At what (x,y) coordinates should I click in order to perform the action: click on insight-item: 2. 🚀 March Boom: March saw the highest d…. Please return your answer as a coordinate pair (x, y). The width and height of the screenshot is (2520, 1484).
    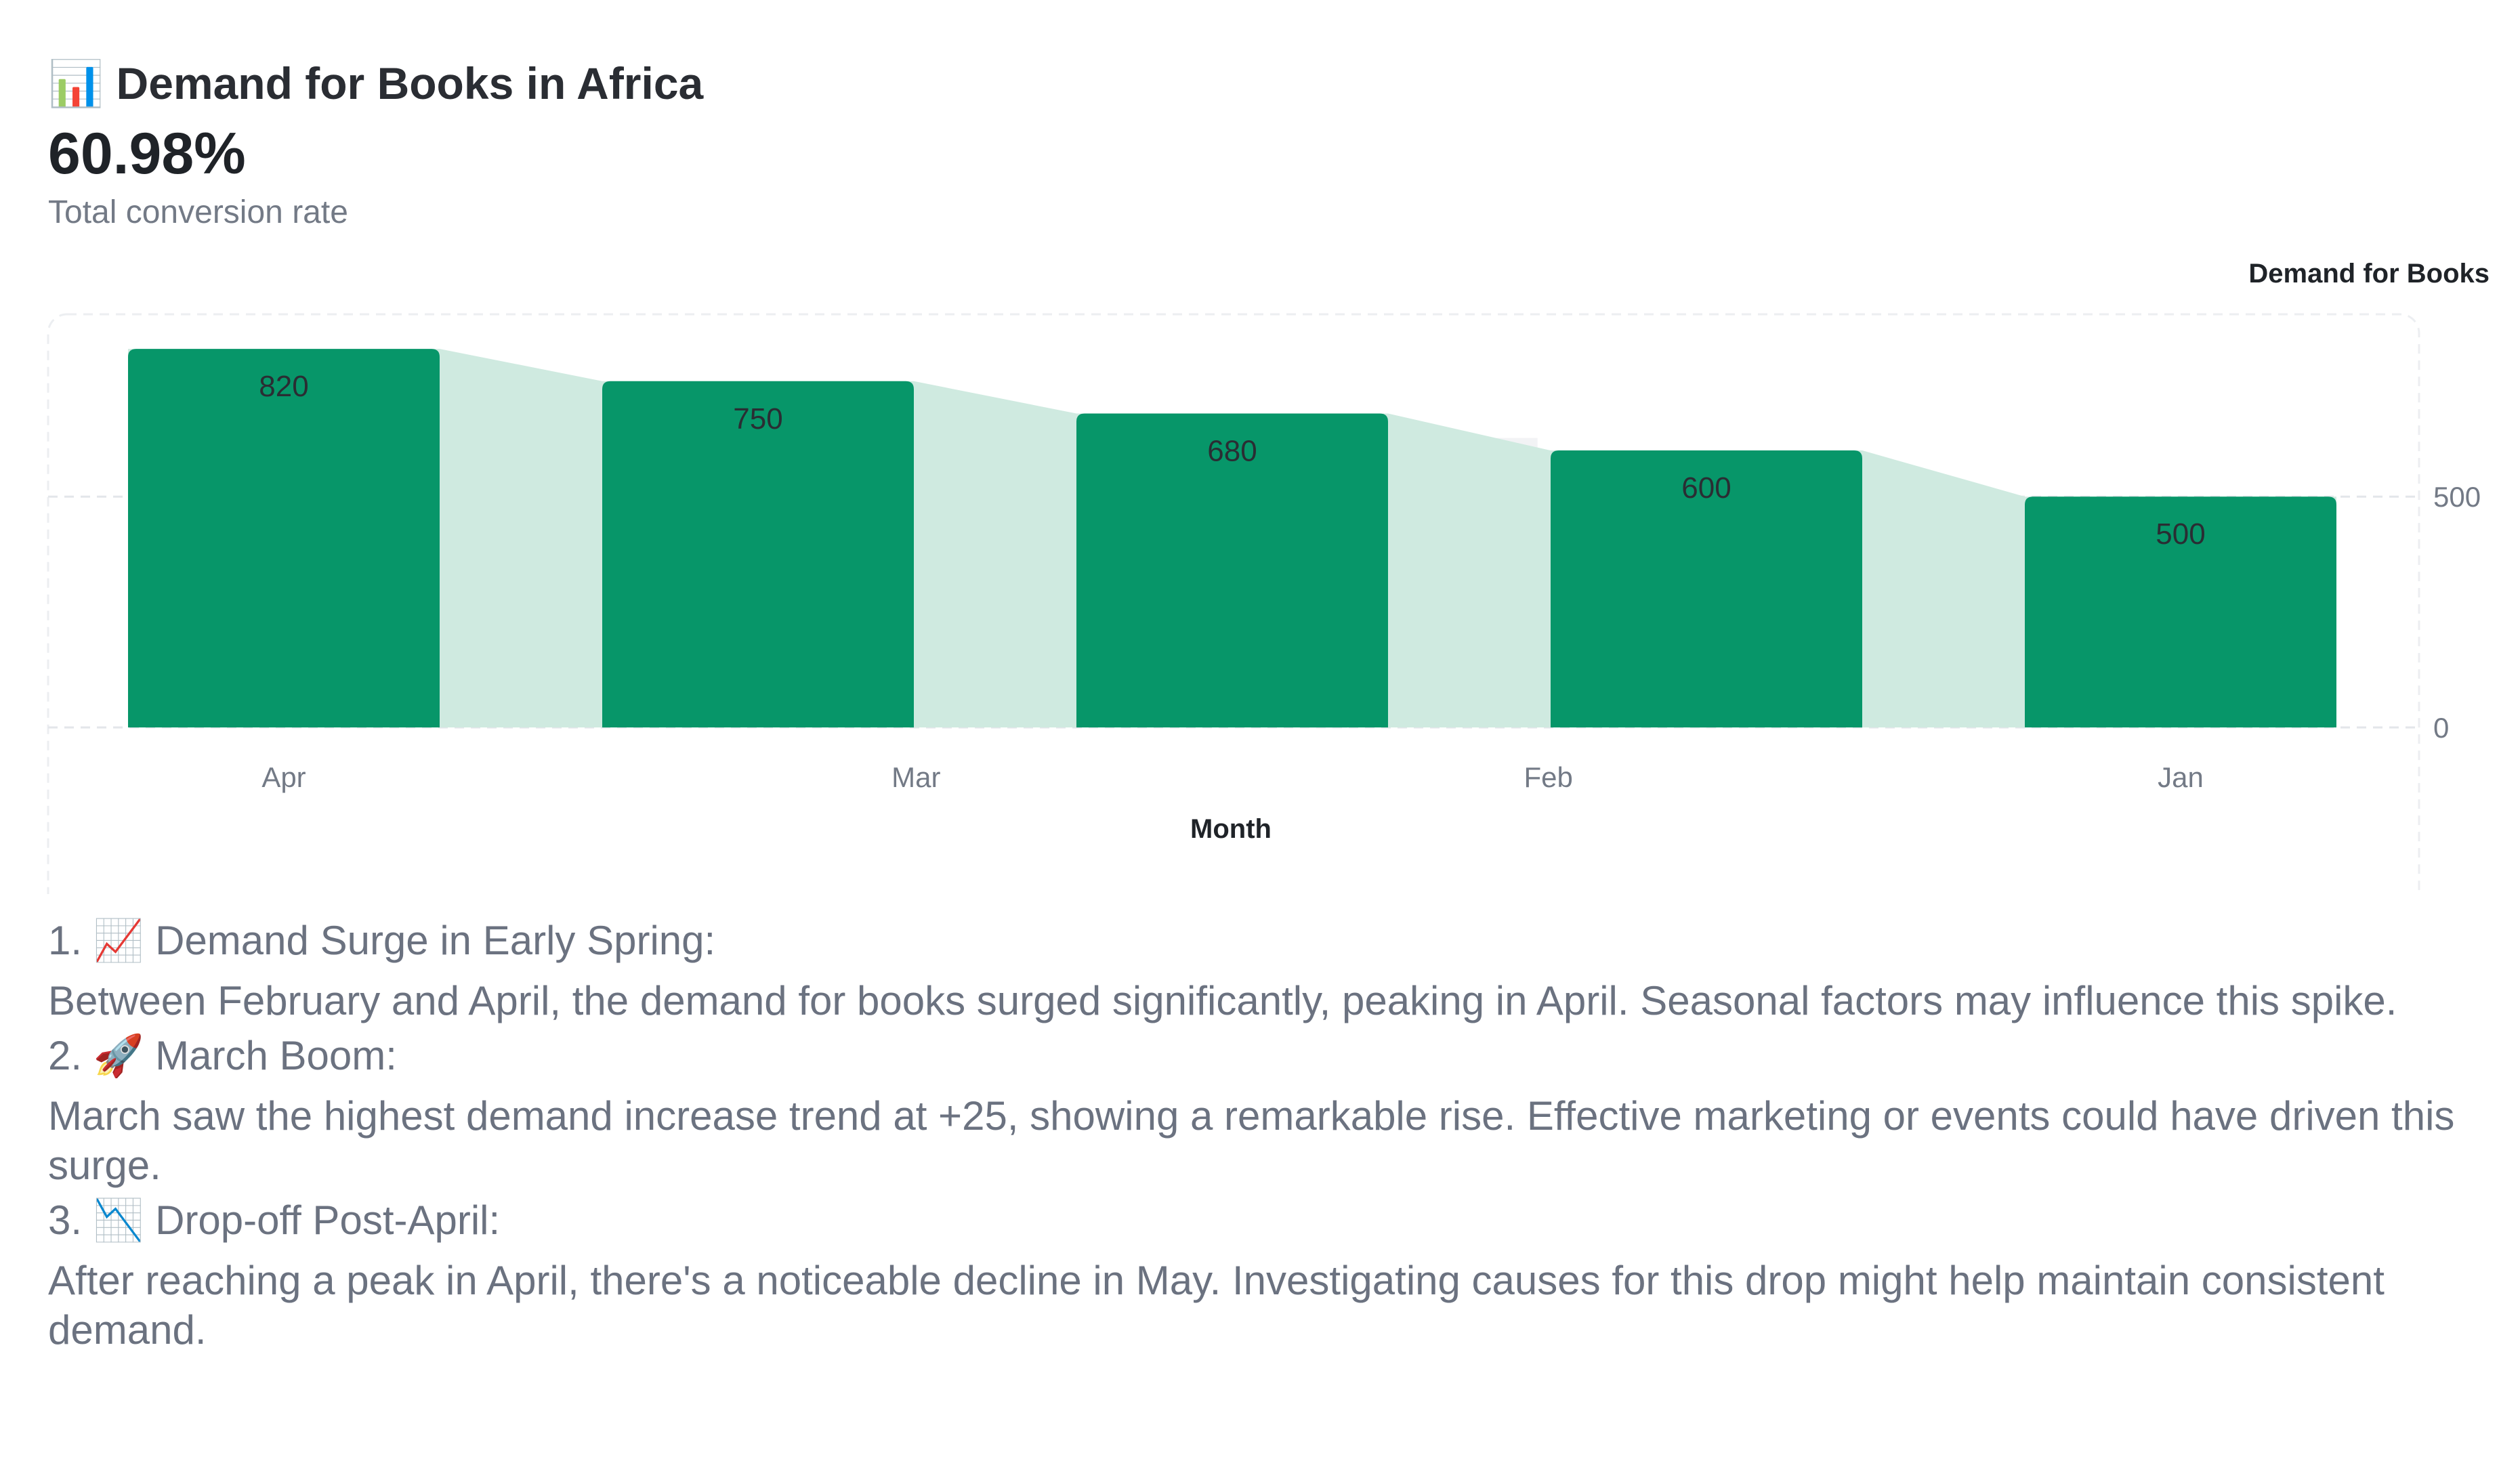
    Looking at the image, I should click on (1267, 1110).